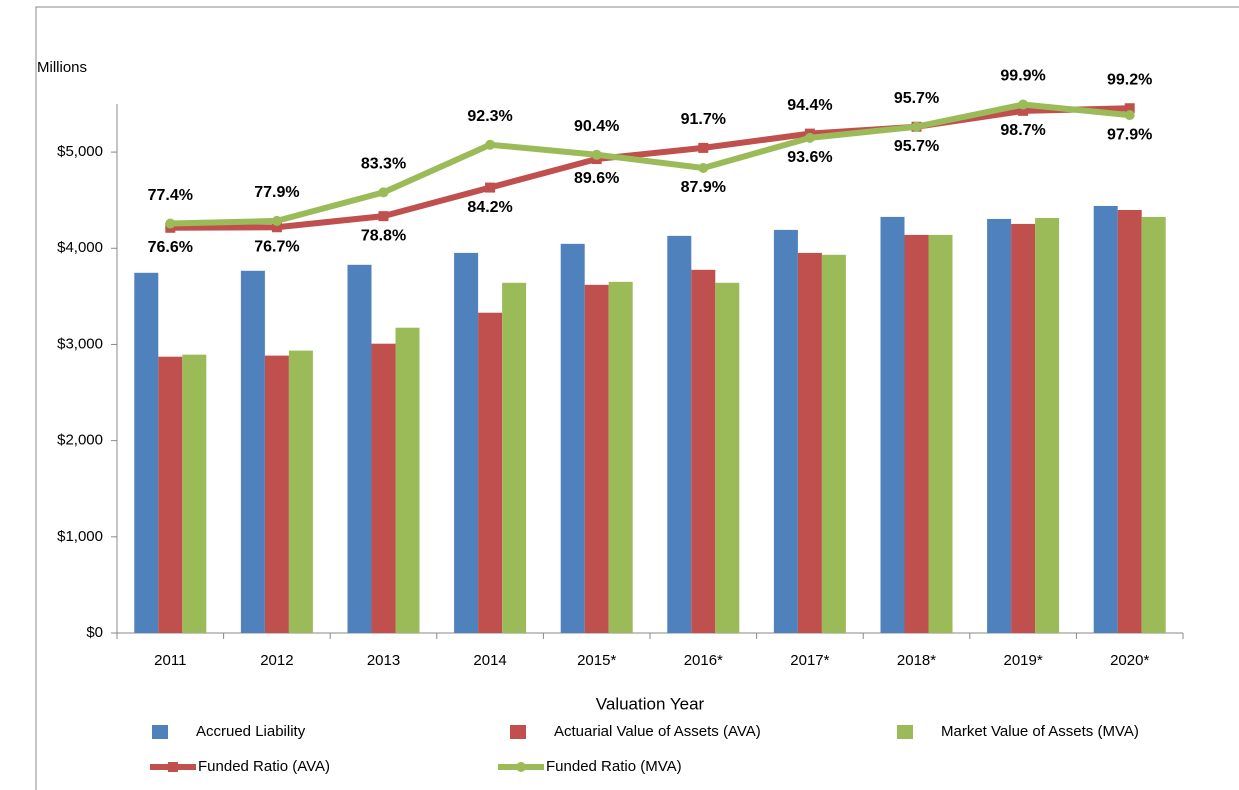  Describe the element at coordinates (170, 660) in the screenshot. I see `x-tick-label: 2011` at that location.